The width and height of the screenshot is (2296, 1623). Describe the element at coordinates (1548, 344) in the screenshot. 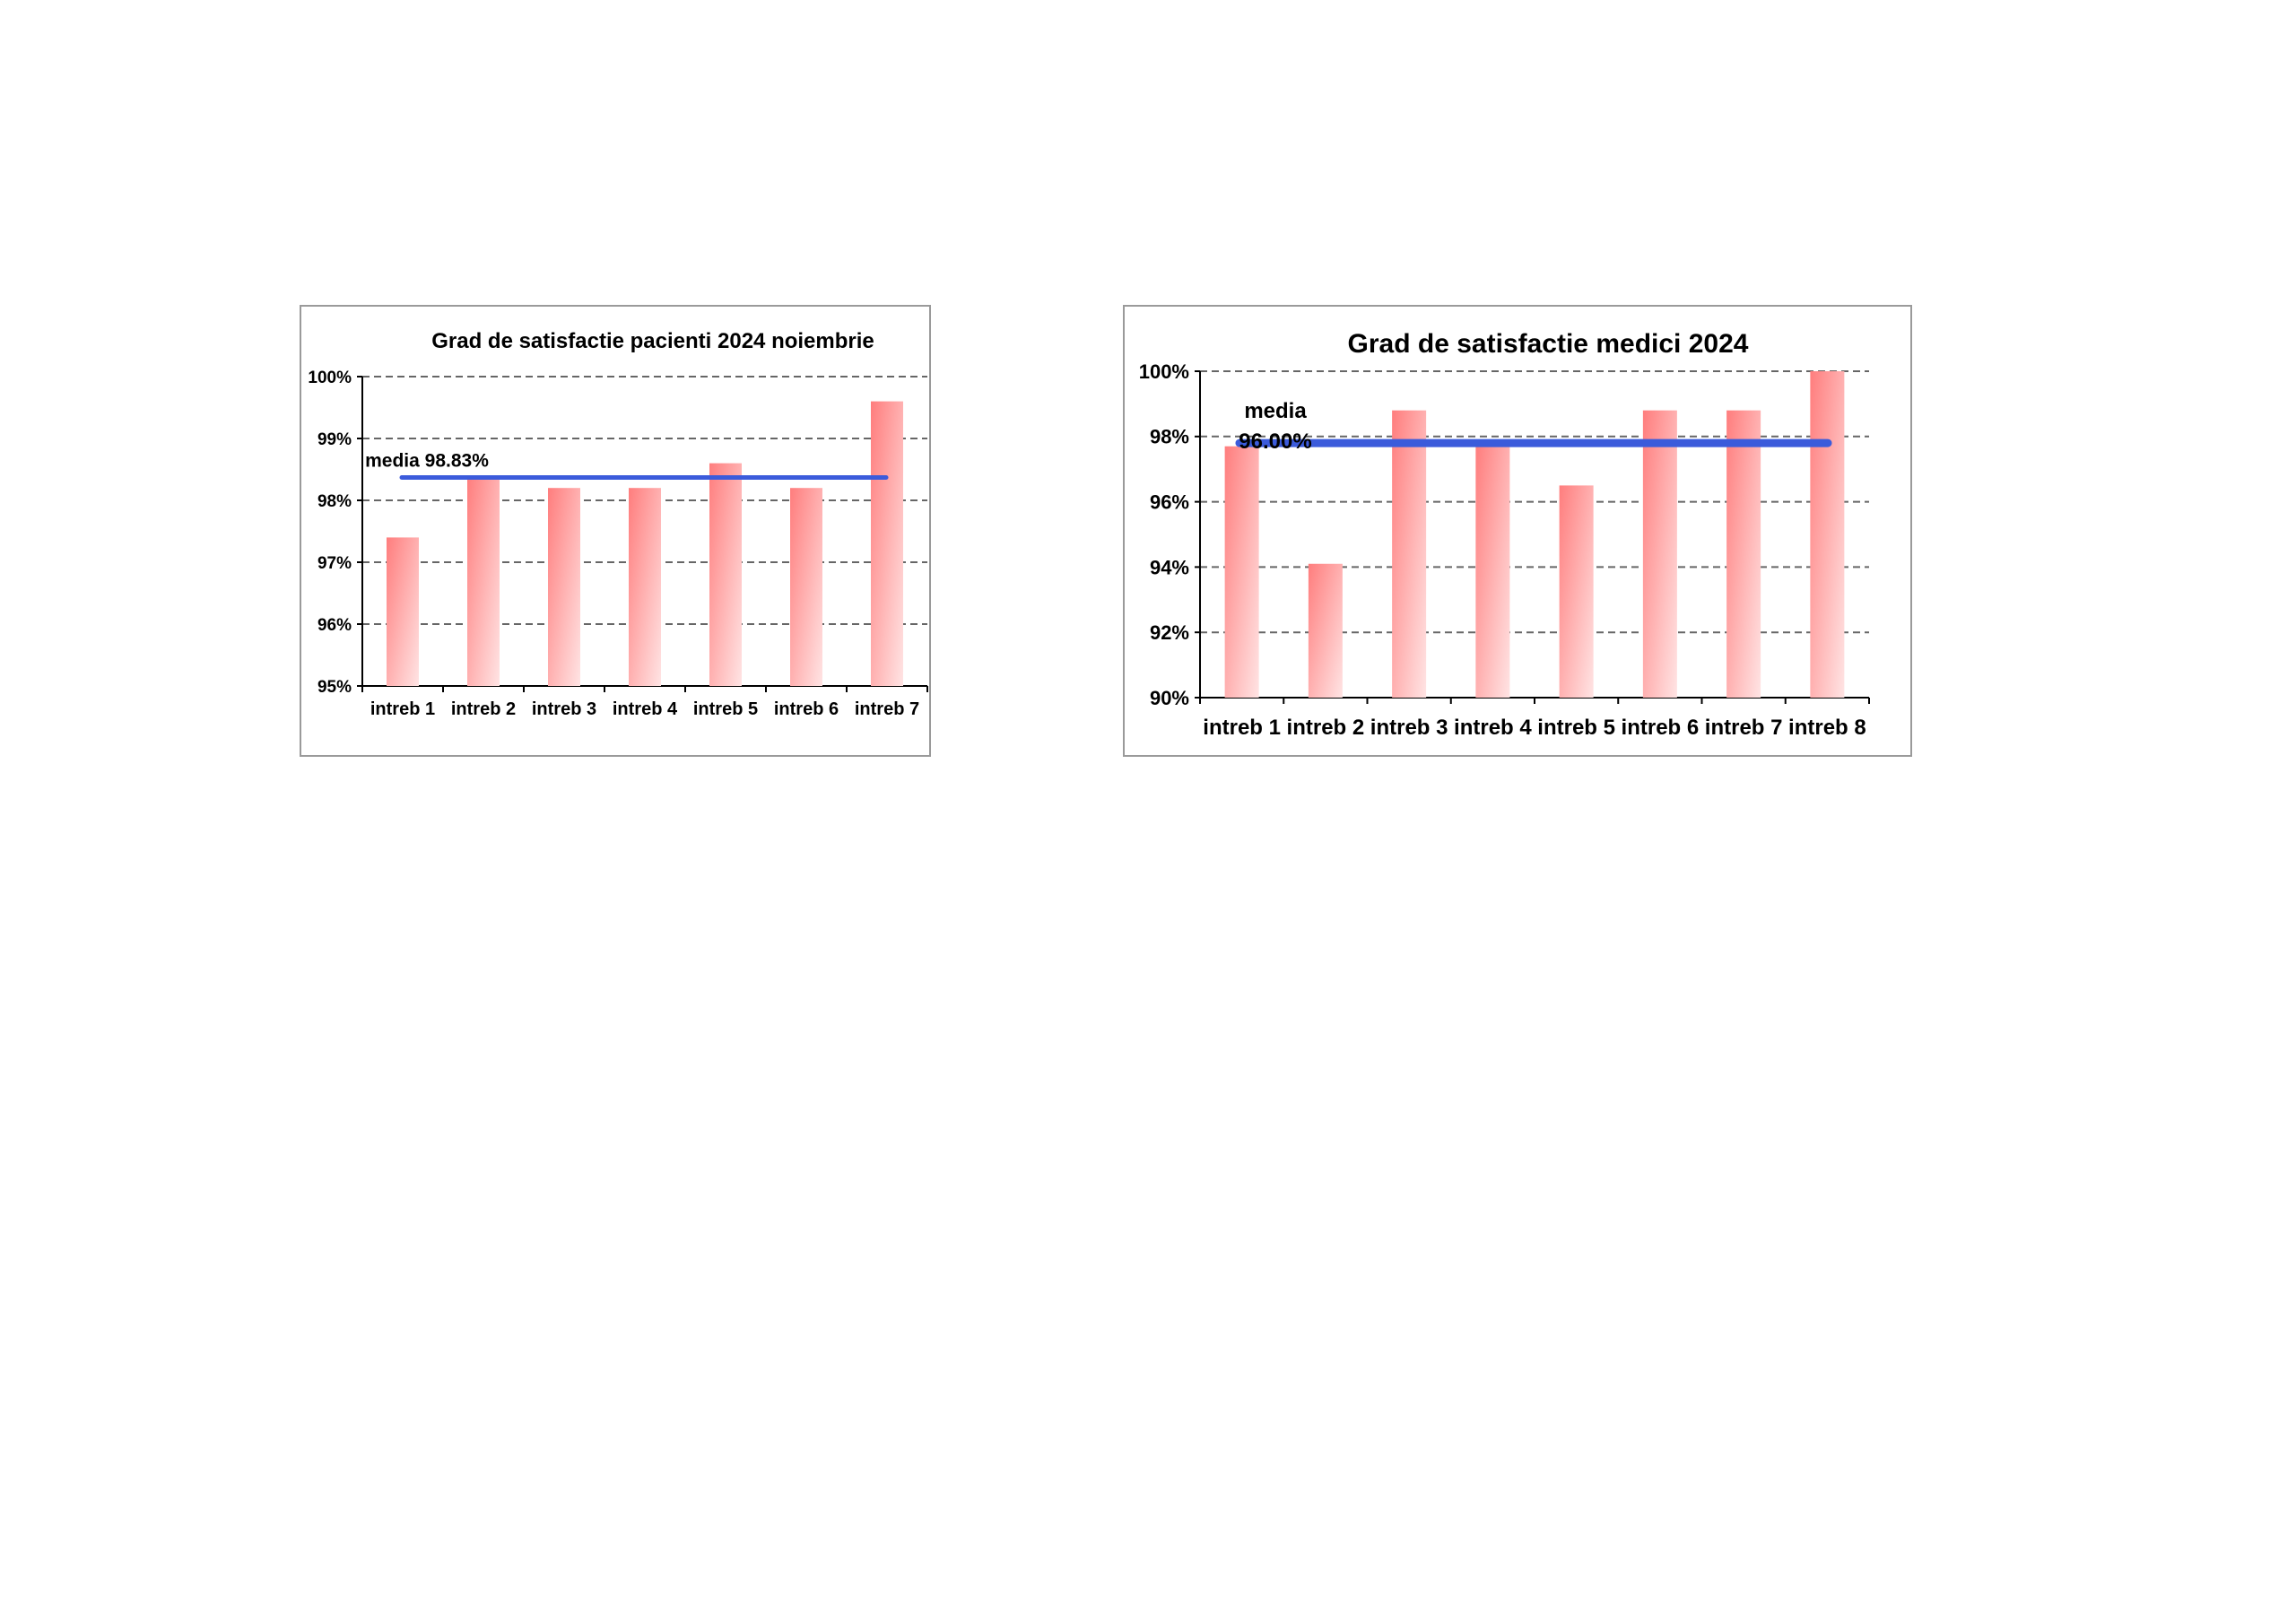

I see `chart-title: Grad de satisfactie medici 2024` at that location.